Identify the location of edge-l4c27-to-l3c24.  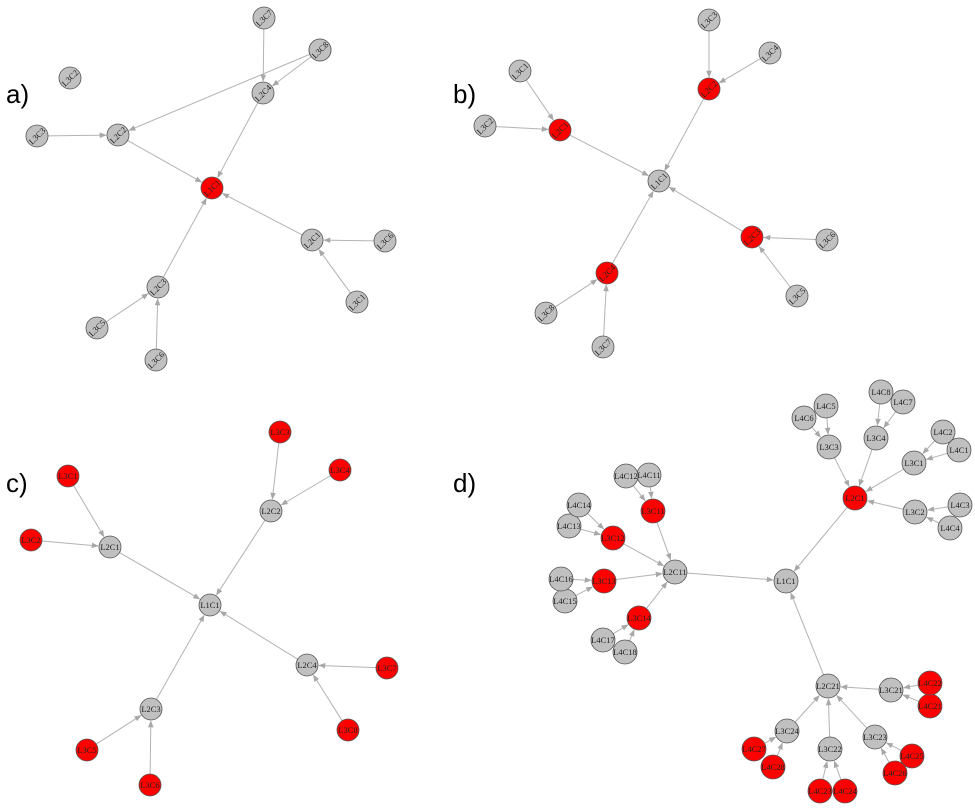
(770, 740).